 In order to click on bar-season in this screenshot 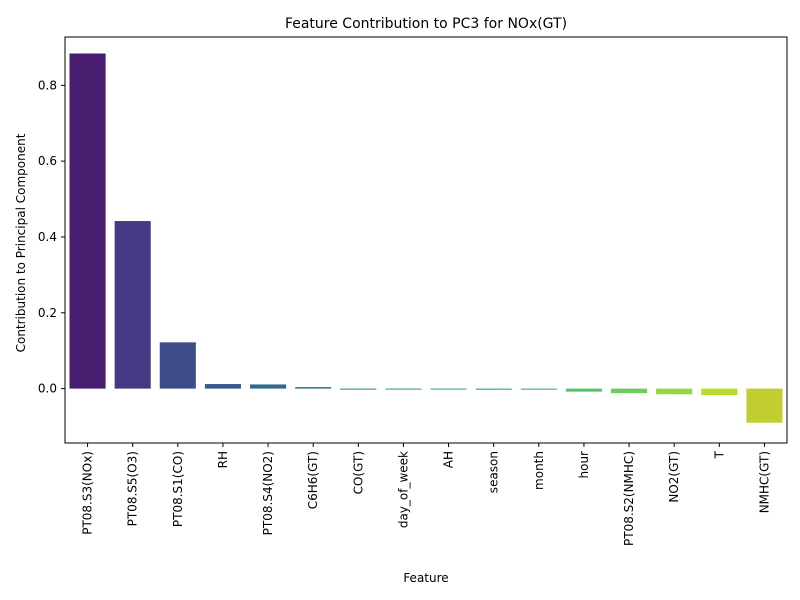, I will do `click(493, 389)`.